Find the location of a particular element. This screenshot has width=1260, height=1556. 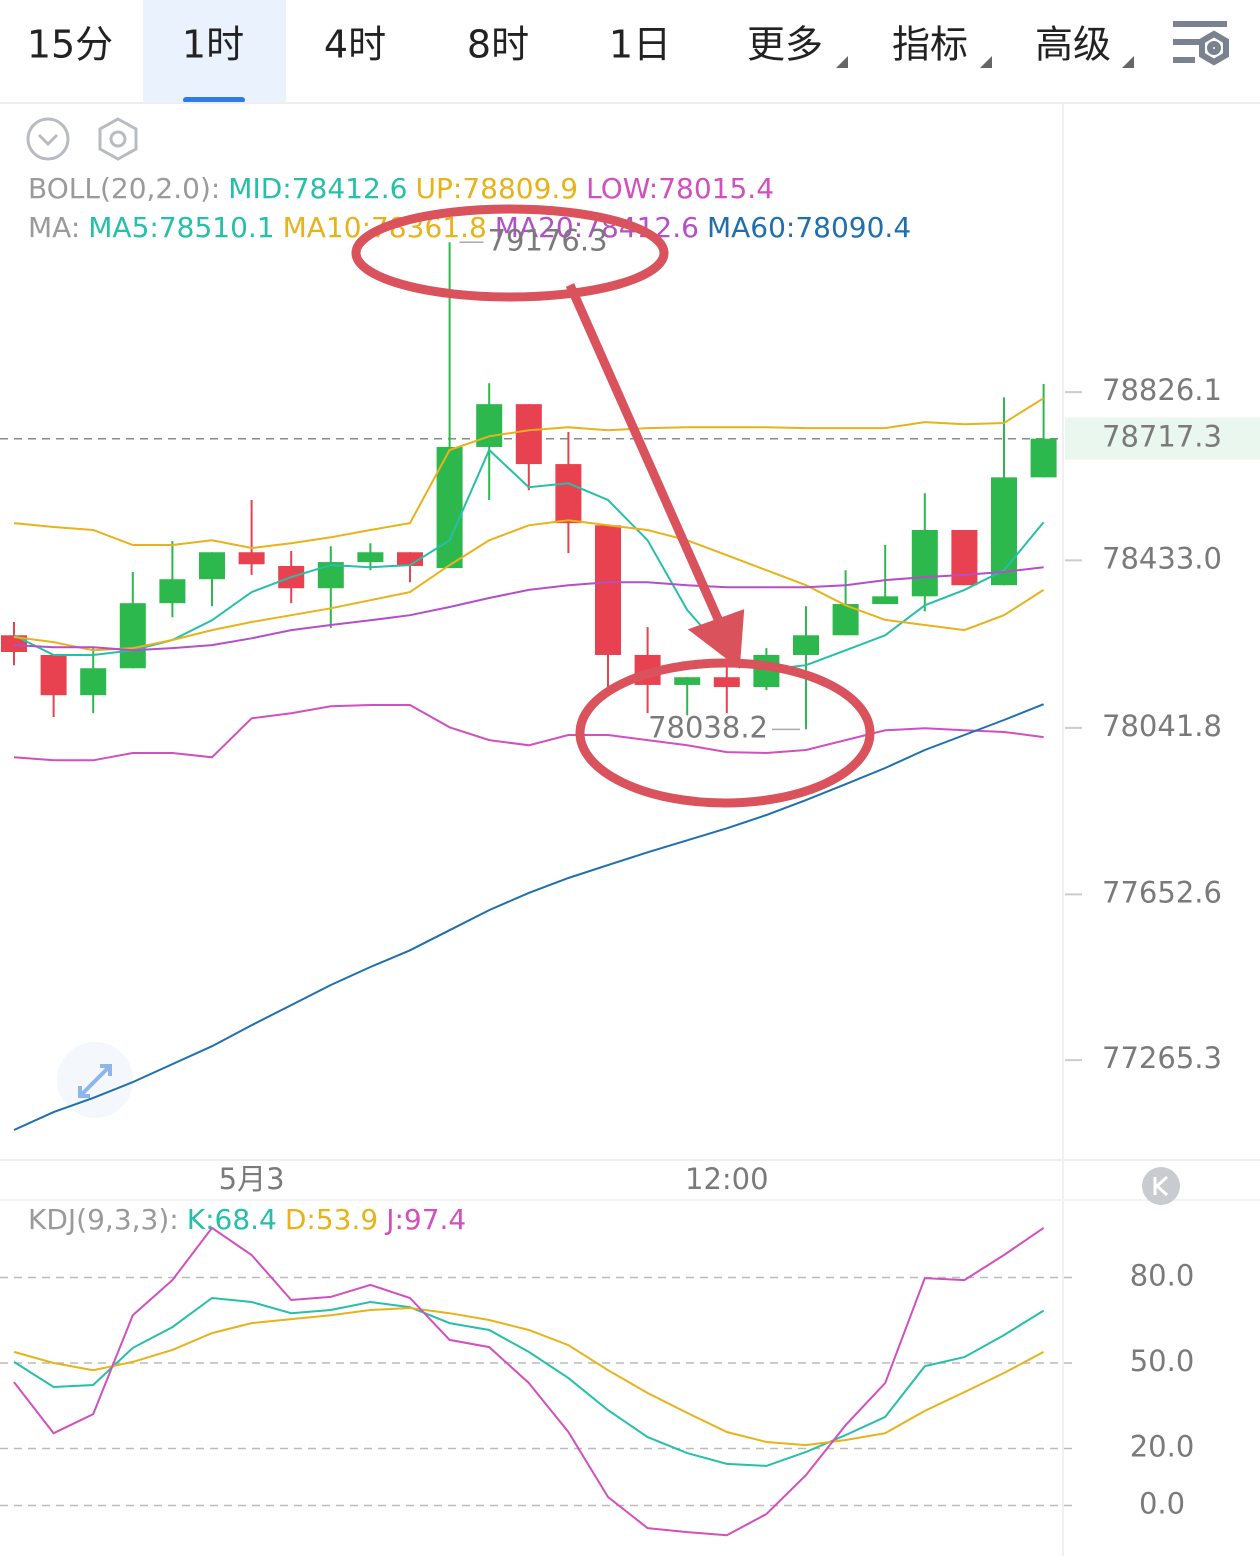

tab: 指标 is located at coordinates (930, 45).